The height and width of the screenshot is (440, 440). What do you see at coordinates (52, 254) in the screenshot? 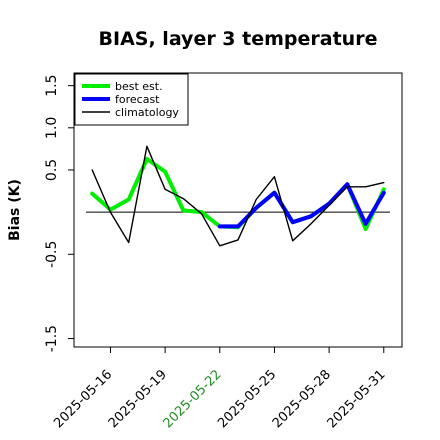
I see `y-tick-label: -0.5` at bounding box center [52, 254].